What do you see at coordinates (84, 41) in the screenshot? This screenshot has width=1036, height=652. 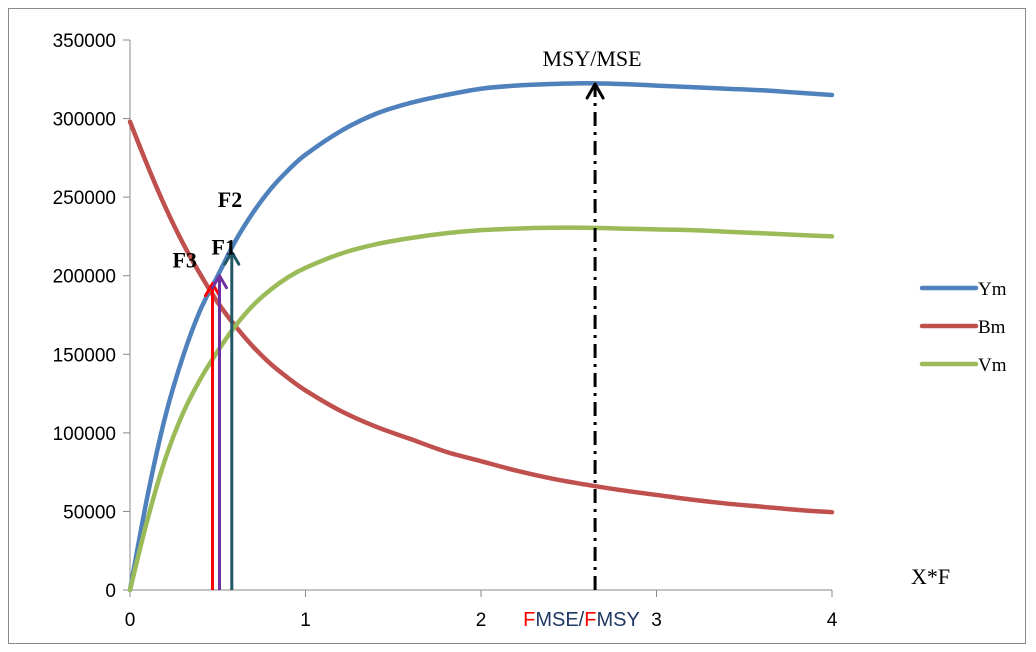 I see `y-tick-label: 350000` at bounding box center [84, 41].